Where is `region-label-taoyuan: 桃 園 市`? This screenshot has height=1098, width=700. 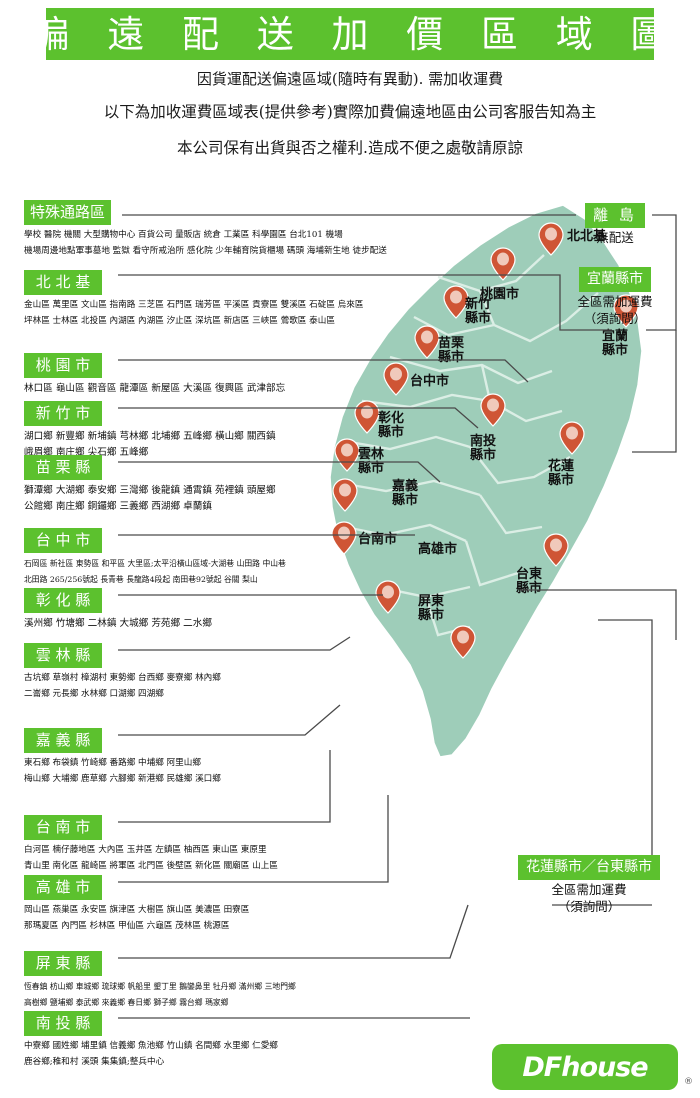
region-label-taoyuan: 桃 園 市 is located at coordinates (63, 365).